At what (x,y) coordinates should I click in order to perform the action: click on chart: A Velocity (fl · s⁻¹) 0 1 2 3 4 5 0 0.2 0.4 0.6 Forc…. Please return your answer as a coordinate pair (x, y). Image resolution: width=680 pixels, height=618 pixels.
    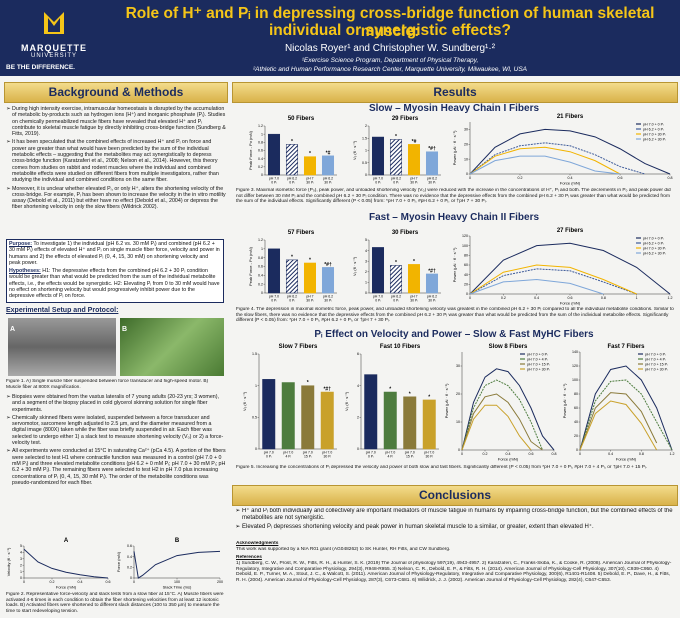
    Looking at the image, I should click on (58, 564).